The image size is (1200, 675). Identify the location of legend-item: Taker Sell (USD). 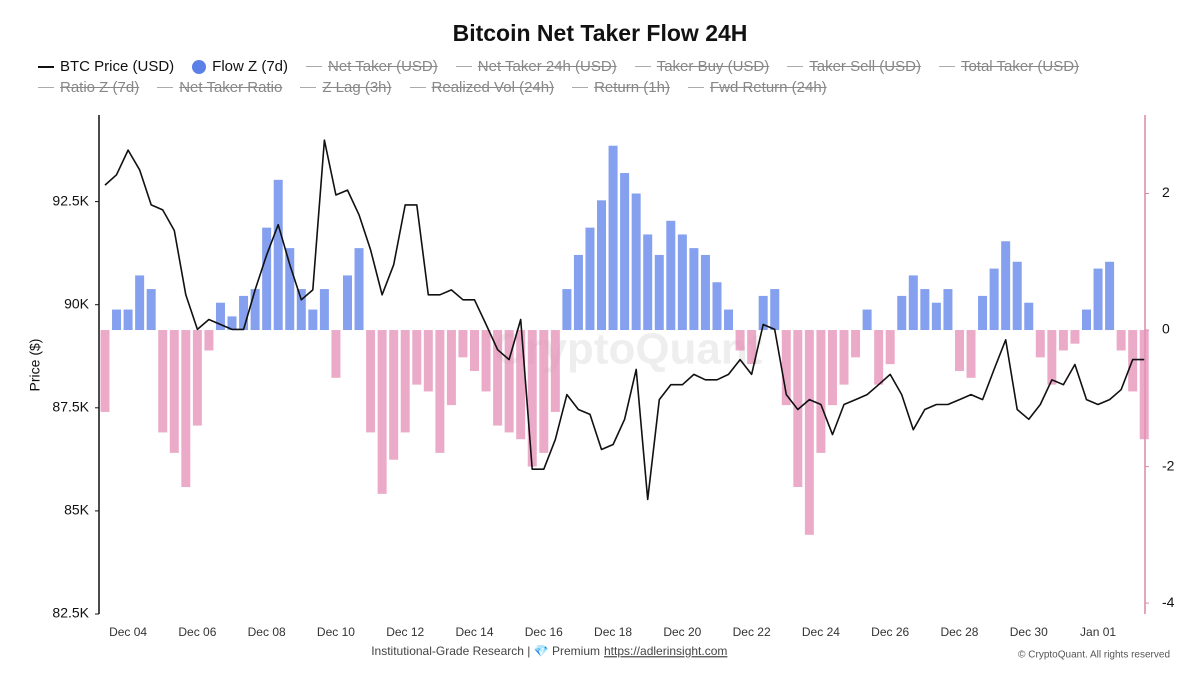
(854, 66).